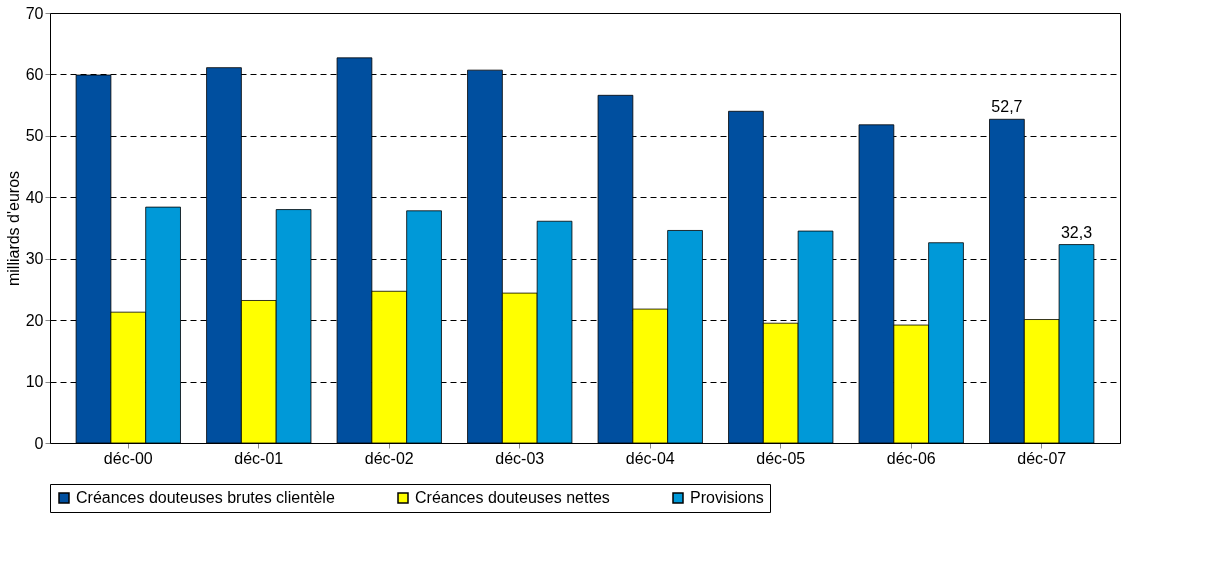 Image resolution: width=1223 pixels, height=586 pixels. What do you see at coordinates (128, 458) in the screenshot?
I see `x-tick-label: déc-00` at bounding box center [128, 458].